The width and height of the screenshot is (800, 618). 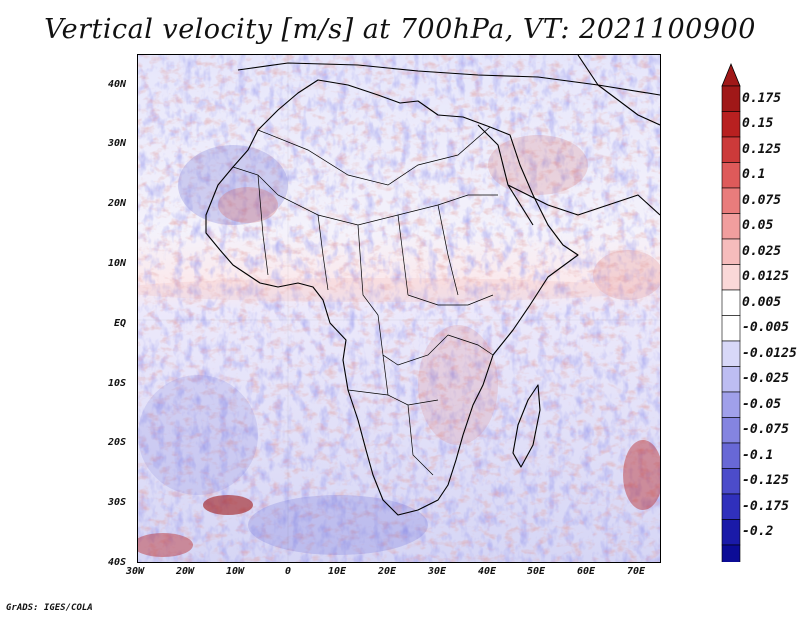 What do you see at coordinates (758, 531) in the screenshot?
I see `colorbar-tick-label: -0.2` at bounding box center [758, 531].